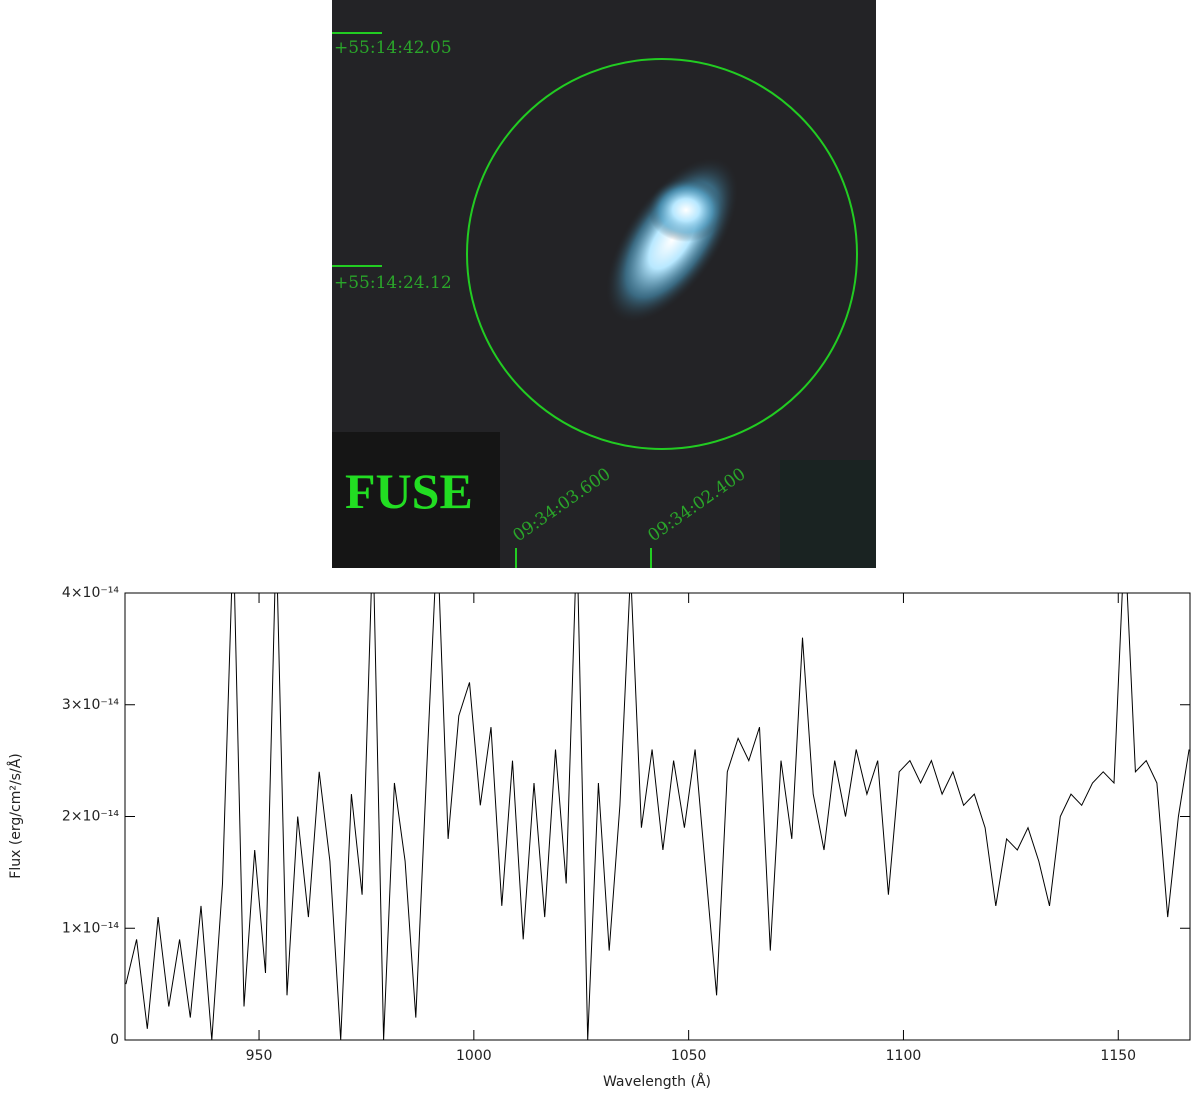 Image resolution: width=1200 pixels, height=1096 pixels. I want to click on instrument-label: FUSE, so click(409, 491).